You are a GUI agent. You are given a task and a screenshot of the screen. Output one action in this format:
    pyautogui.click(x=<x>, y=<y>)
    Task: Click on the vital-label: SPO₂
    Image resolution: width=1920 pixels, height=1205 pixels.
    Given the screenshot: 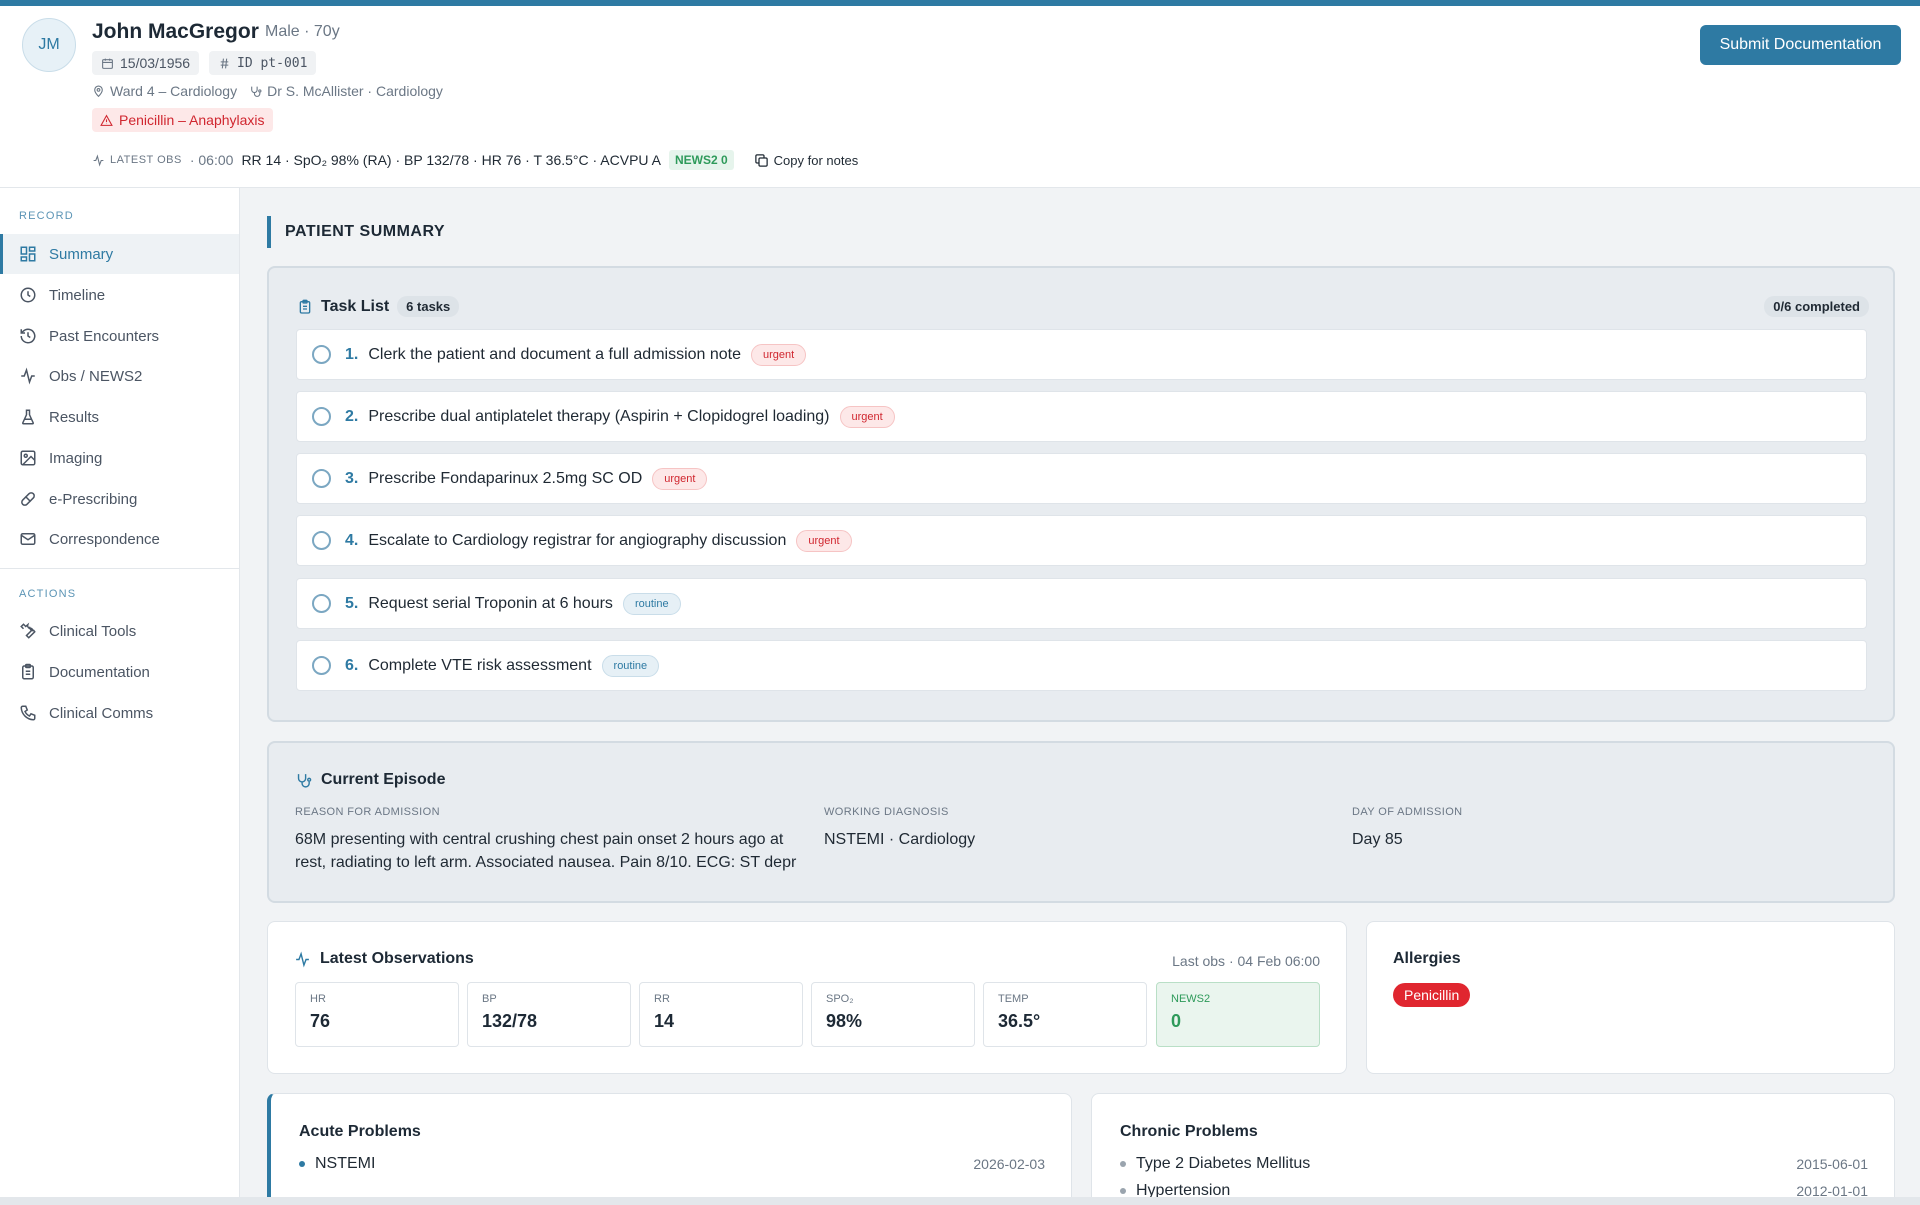 What is the action you would take?
    pyautogui.click(x=840, y=999)
    